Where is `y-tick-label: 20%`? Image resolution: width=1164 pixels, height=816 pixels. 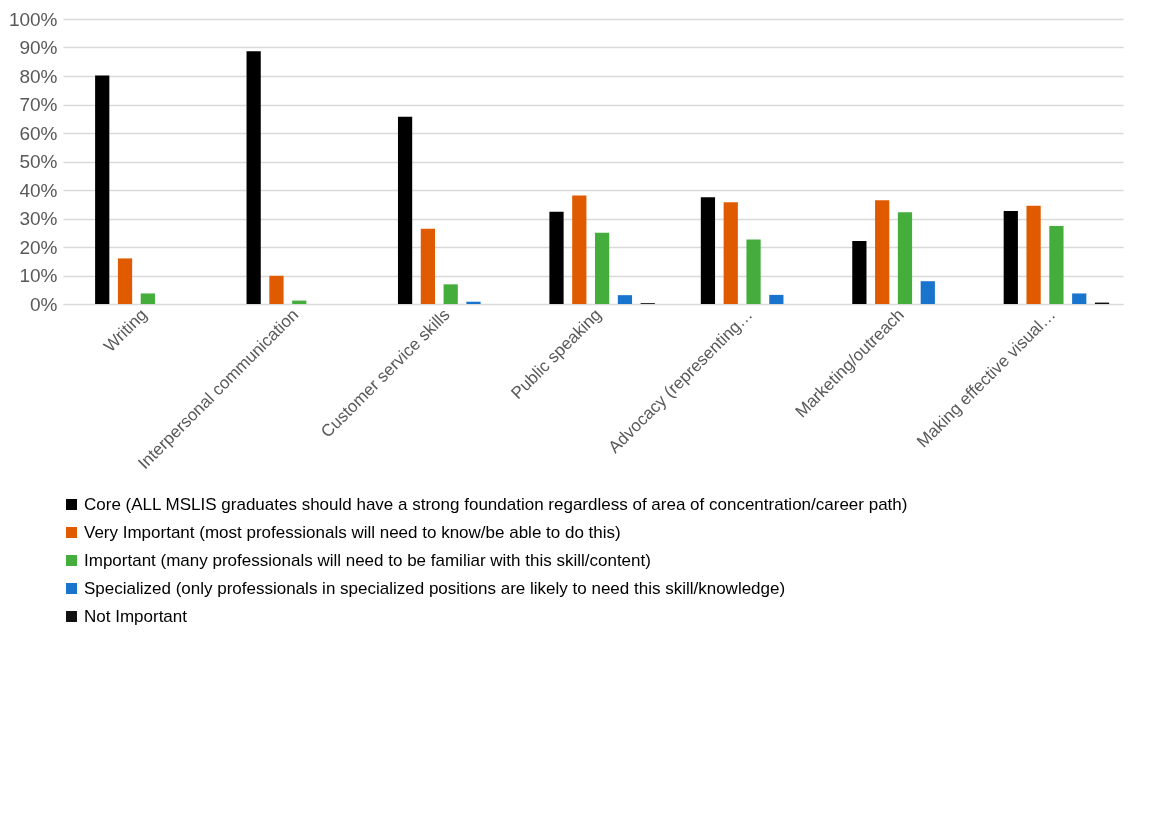 y-tick-label: 20% is located at coordinates (38, 247).